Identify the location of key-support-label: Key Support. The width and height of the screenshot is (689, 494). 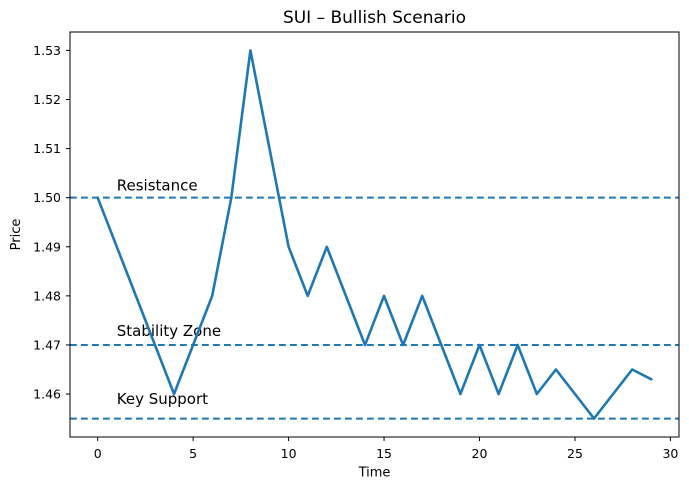
(162, 399).